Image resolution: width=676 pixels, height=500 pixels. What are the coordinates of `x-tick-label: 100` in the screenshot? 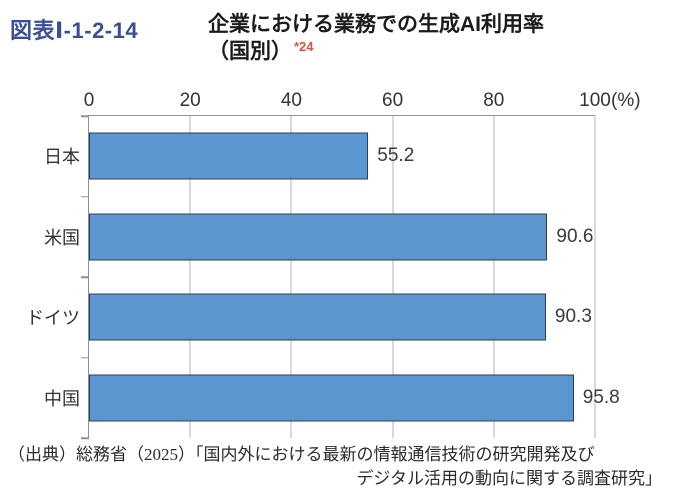 It's located at (595, 100).